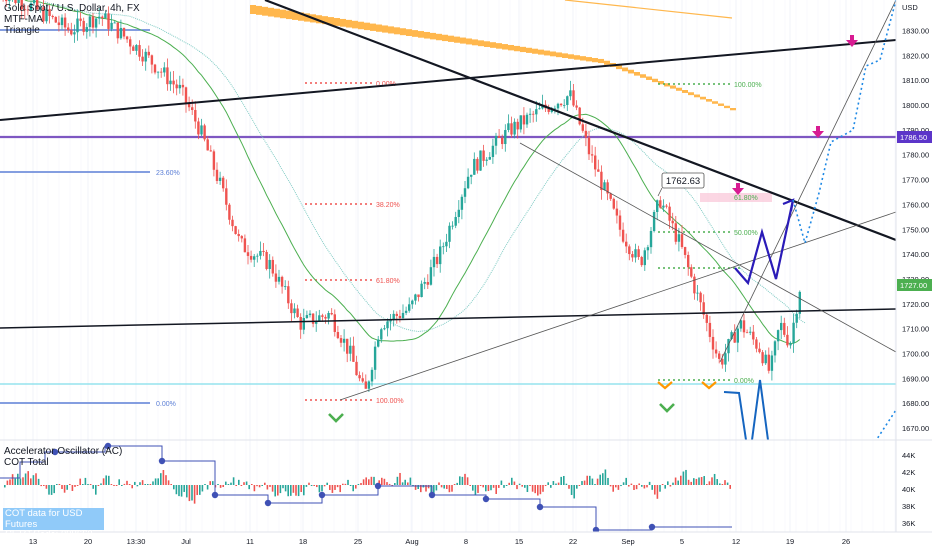 The height and width of the screenshot is (550, 932). I want to click on price-tick-label: 1720.00, so click(915, 304).